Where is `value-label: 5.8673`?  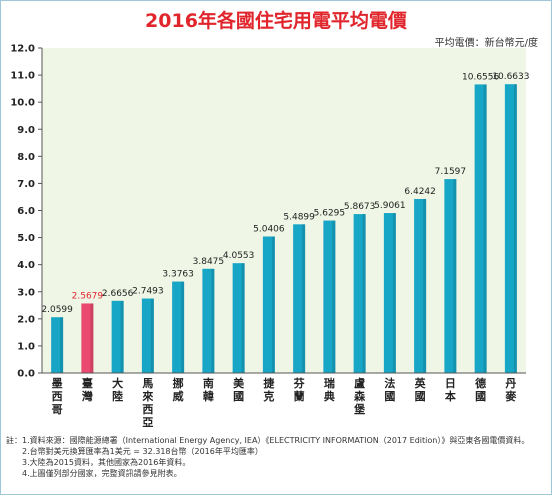
value-label: 5.8673 is located at coordinates (360, 207).